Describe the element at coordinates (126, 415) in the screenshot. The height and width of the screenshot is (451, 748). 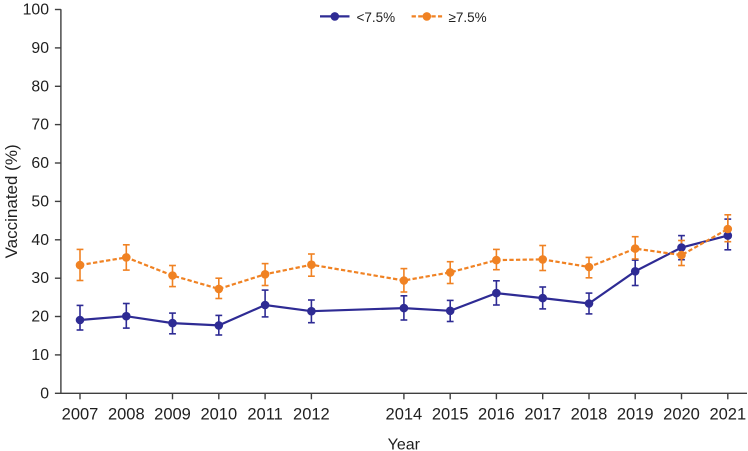
I see `svg-text: 2008` at that location.